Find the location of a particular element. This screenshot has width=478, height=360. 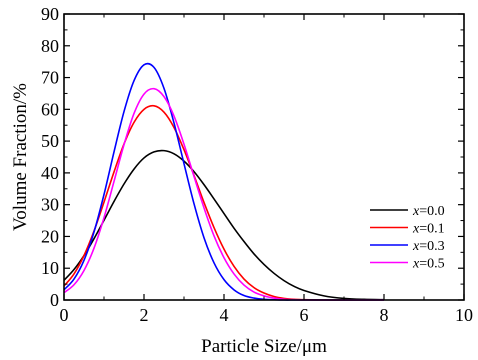

x-tick-label: 10 is located at coordinates (464, 315).